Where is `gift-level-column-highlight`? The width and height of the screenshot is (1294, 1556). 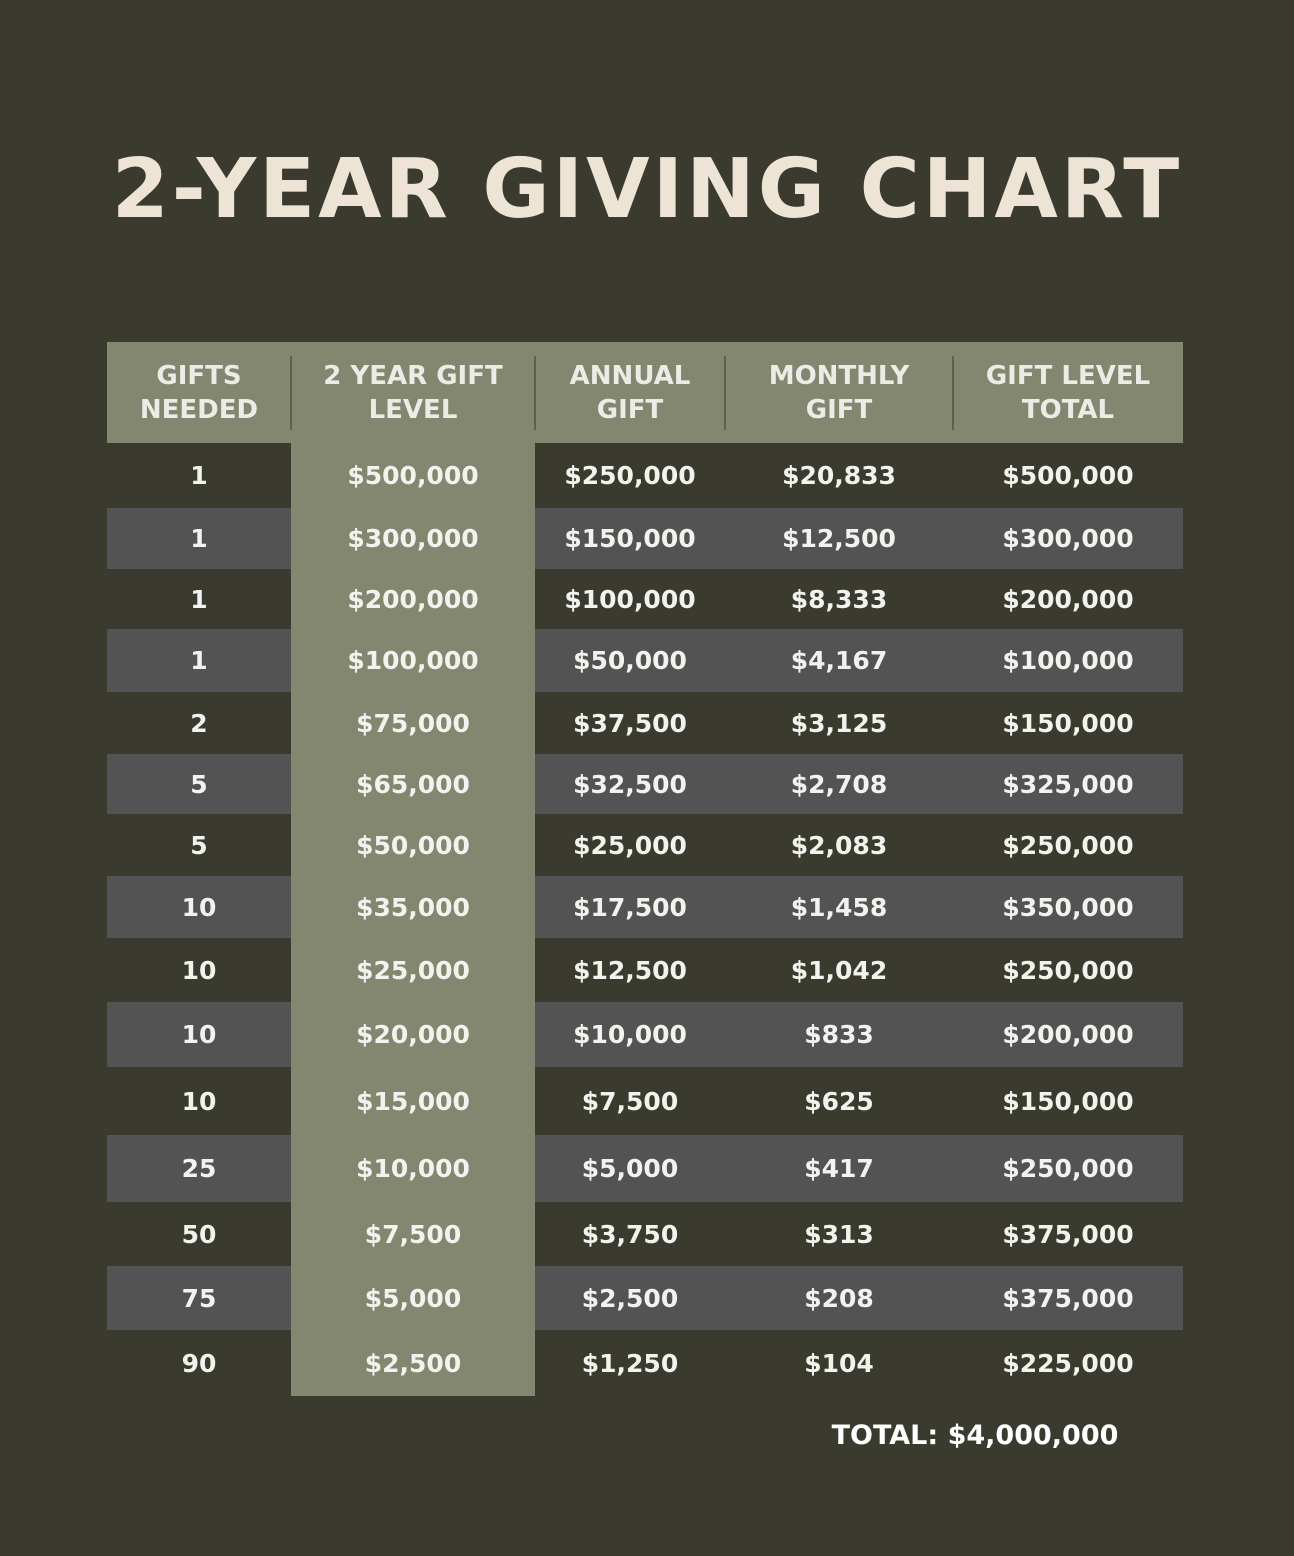 gift-level-column-highlight is located at coordinates (413, 869).